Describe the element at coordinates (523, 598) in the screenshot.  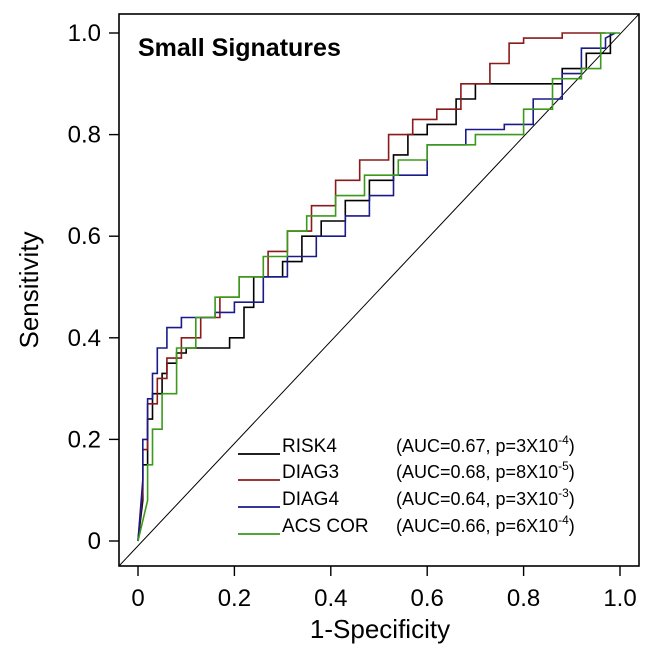
I see `x-tick-label: 0.8` at that location.